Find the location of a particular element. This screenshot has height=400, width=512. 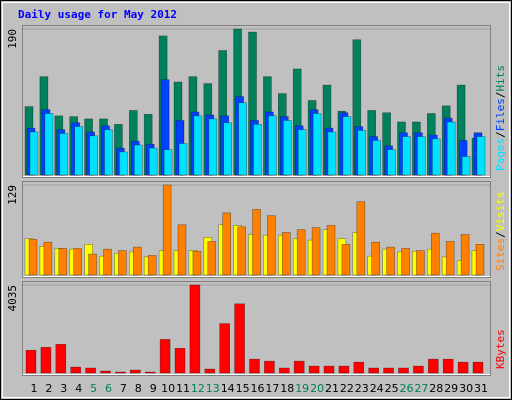

legend: Pages/Files/Hits is located at coordinates (500, 118).